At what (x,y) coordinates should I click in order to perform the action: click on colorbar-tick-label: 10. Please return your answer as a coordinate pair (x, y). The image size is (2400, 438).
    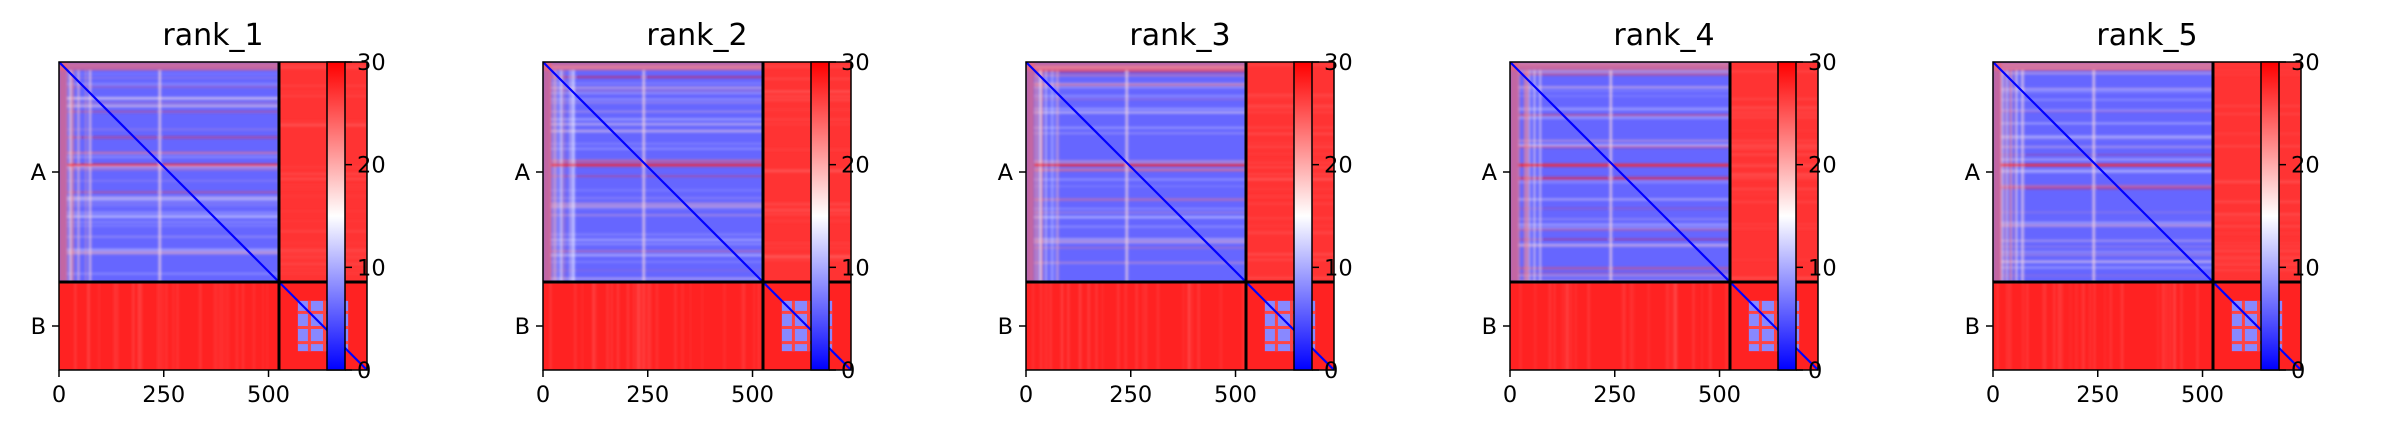
    Looking at the image, I should click on (371, 268).